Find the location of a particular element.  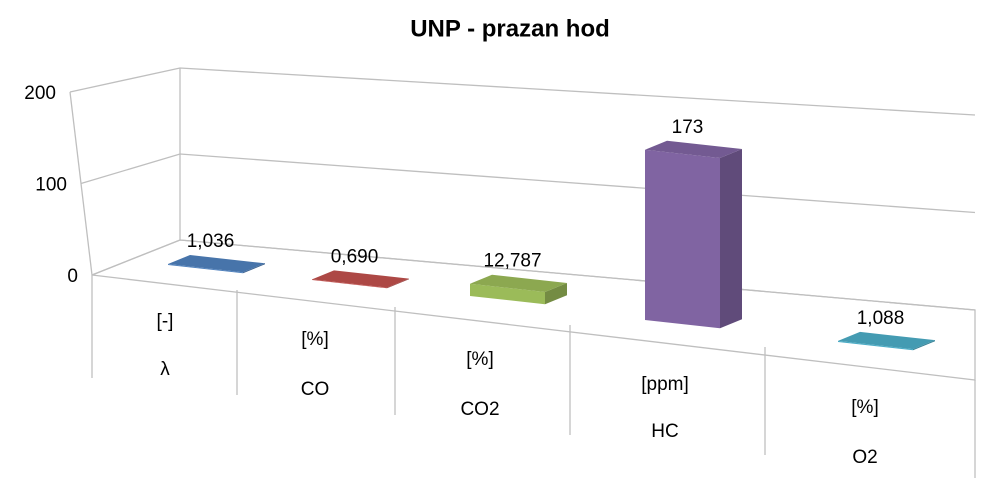

chart-title: UNP - prazan hod is located at coordinates (510, 28).